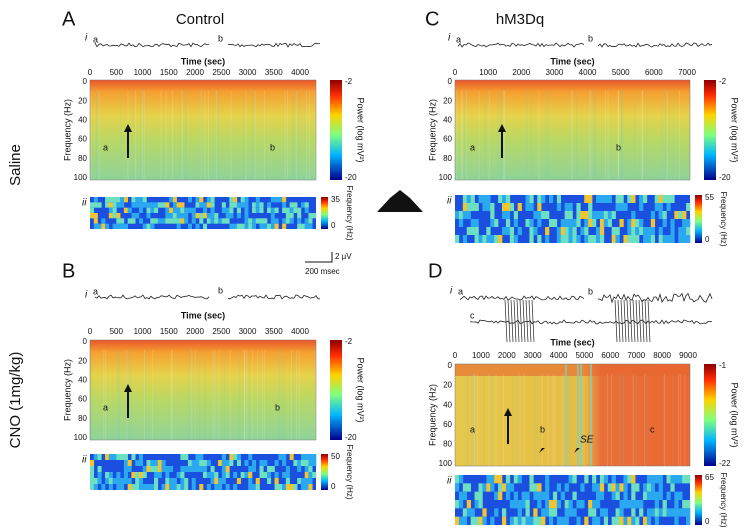  I want to click on part-label: i, so click(451, 291).